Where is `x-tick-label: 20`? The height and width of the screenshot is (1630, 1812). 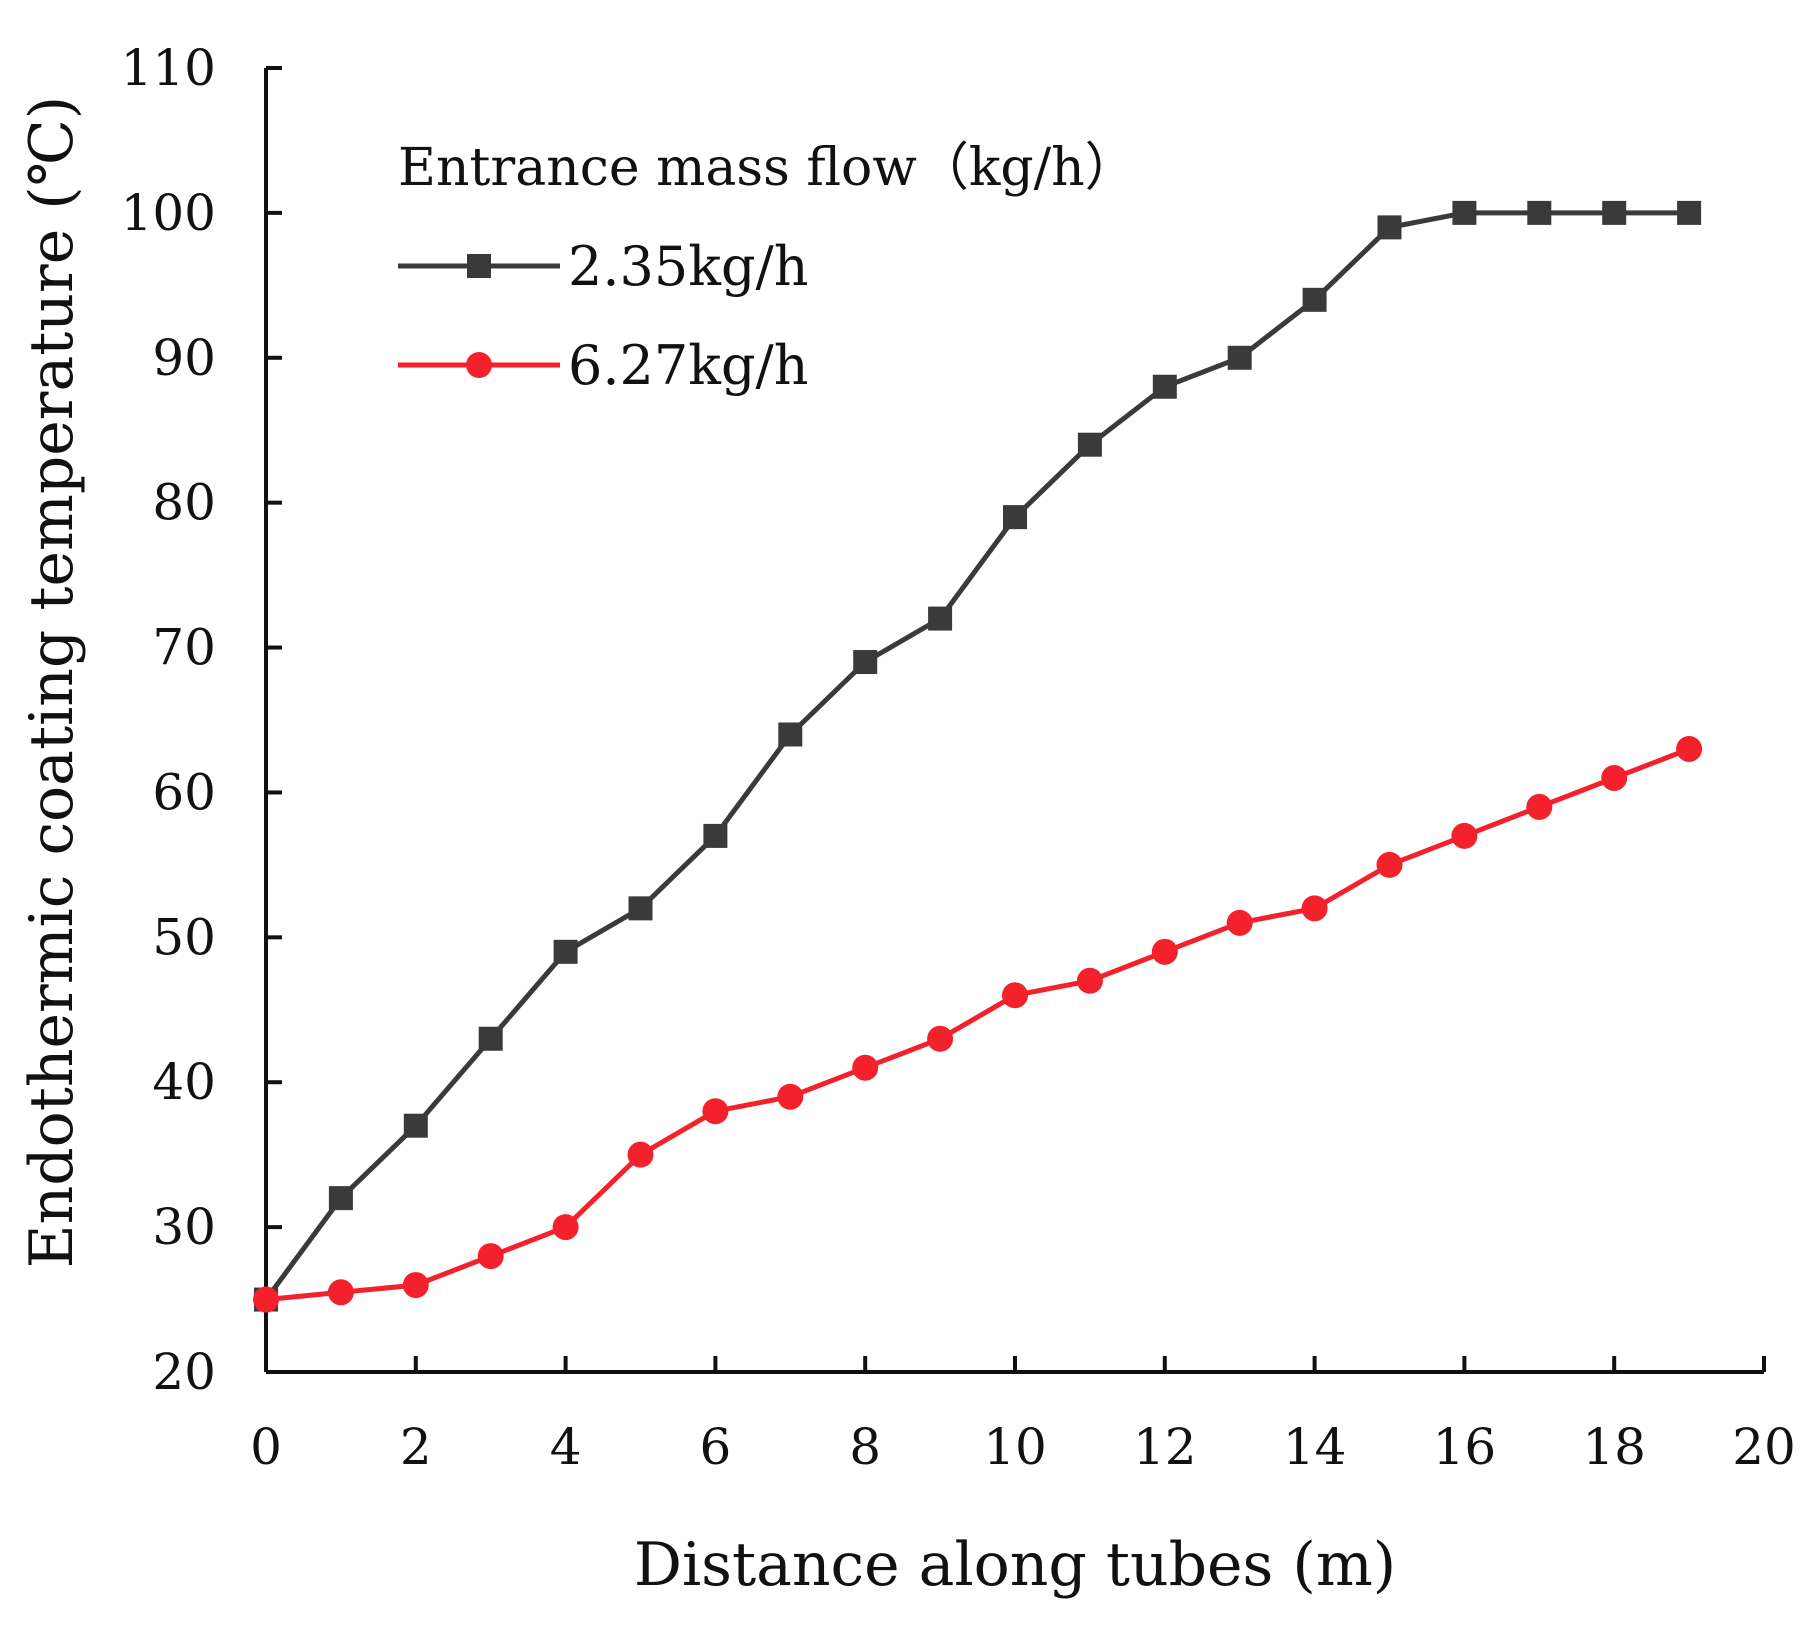
x-tick-label: 20 is located at coordinates (1764, 1447).